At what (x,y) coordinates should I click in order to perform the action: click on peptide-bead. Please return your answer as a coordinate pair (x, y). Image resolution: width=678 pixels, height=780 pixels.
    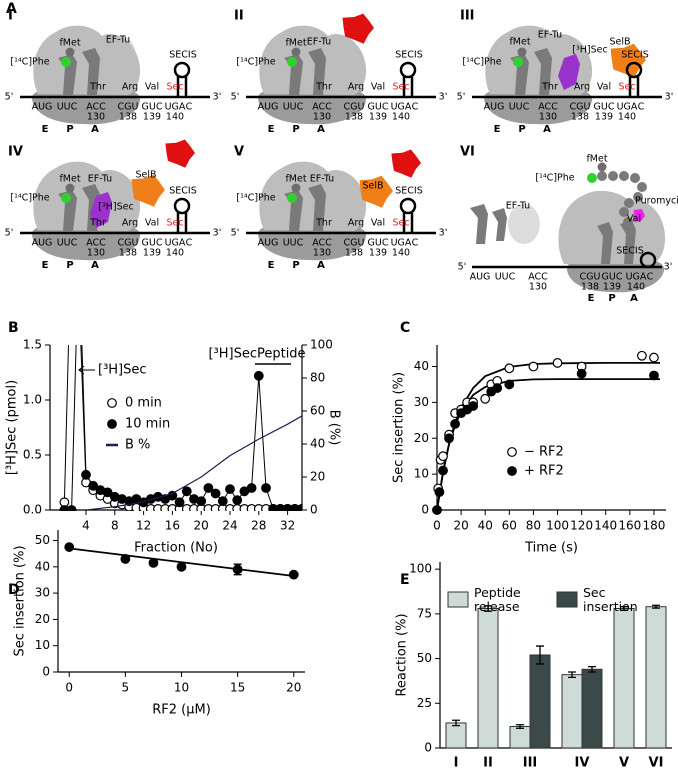
    Looking at the image, I should click on (624, 176).